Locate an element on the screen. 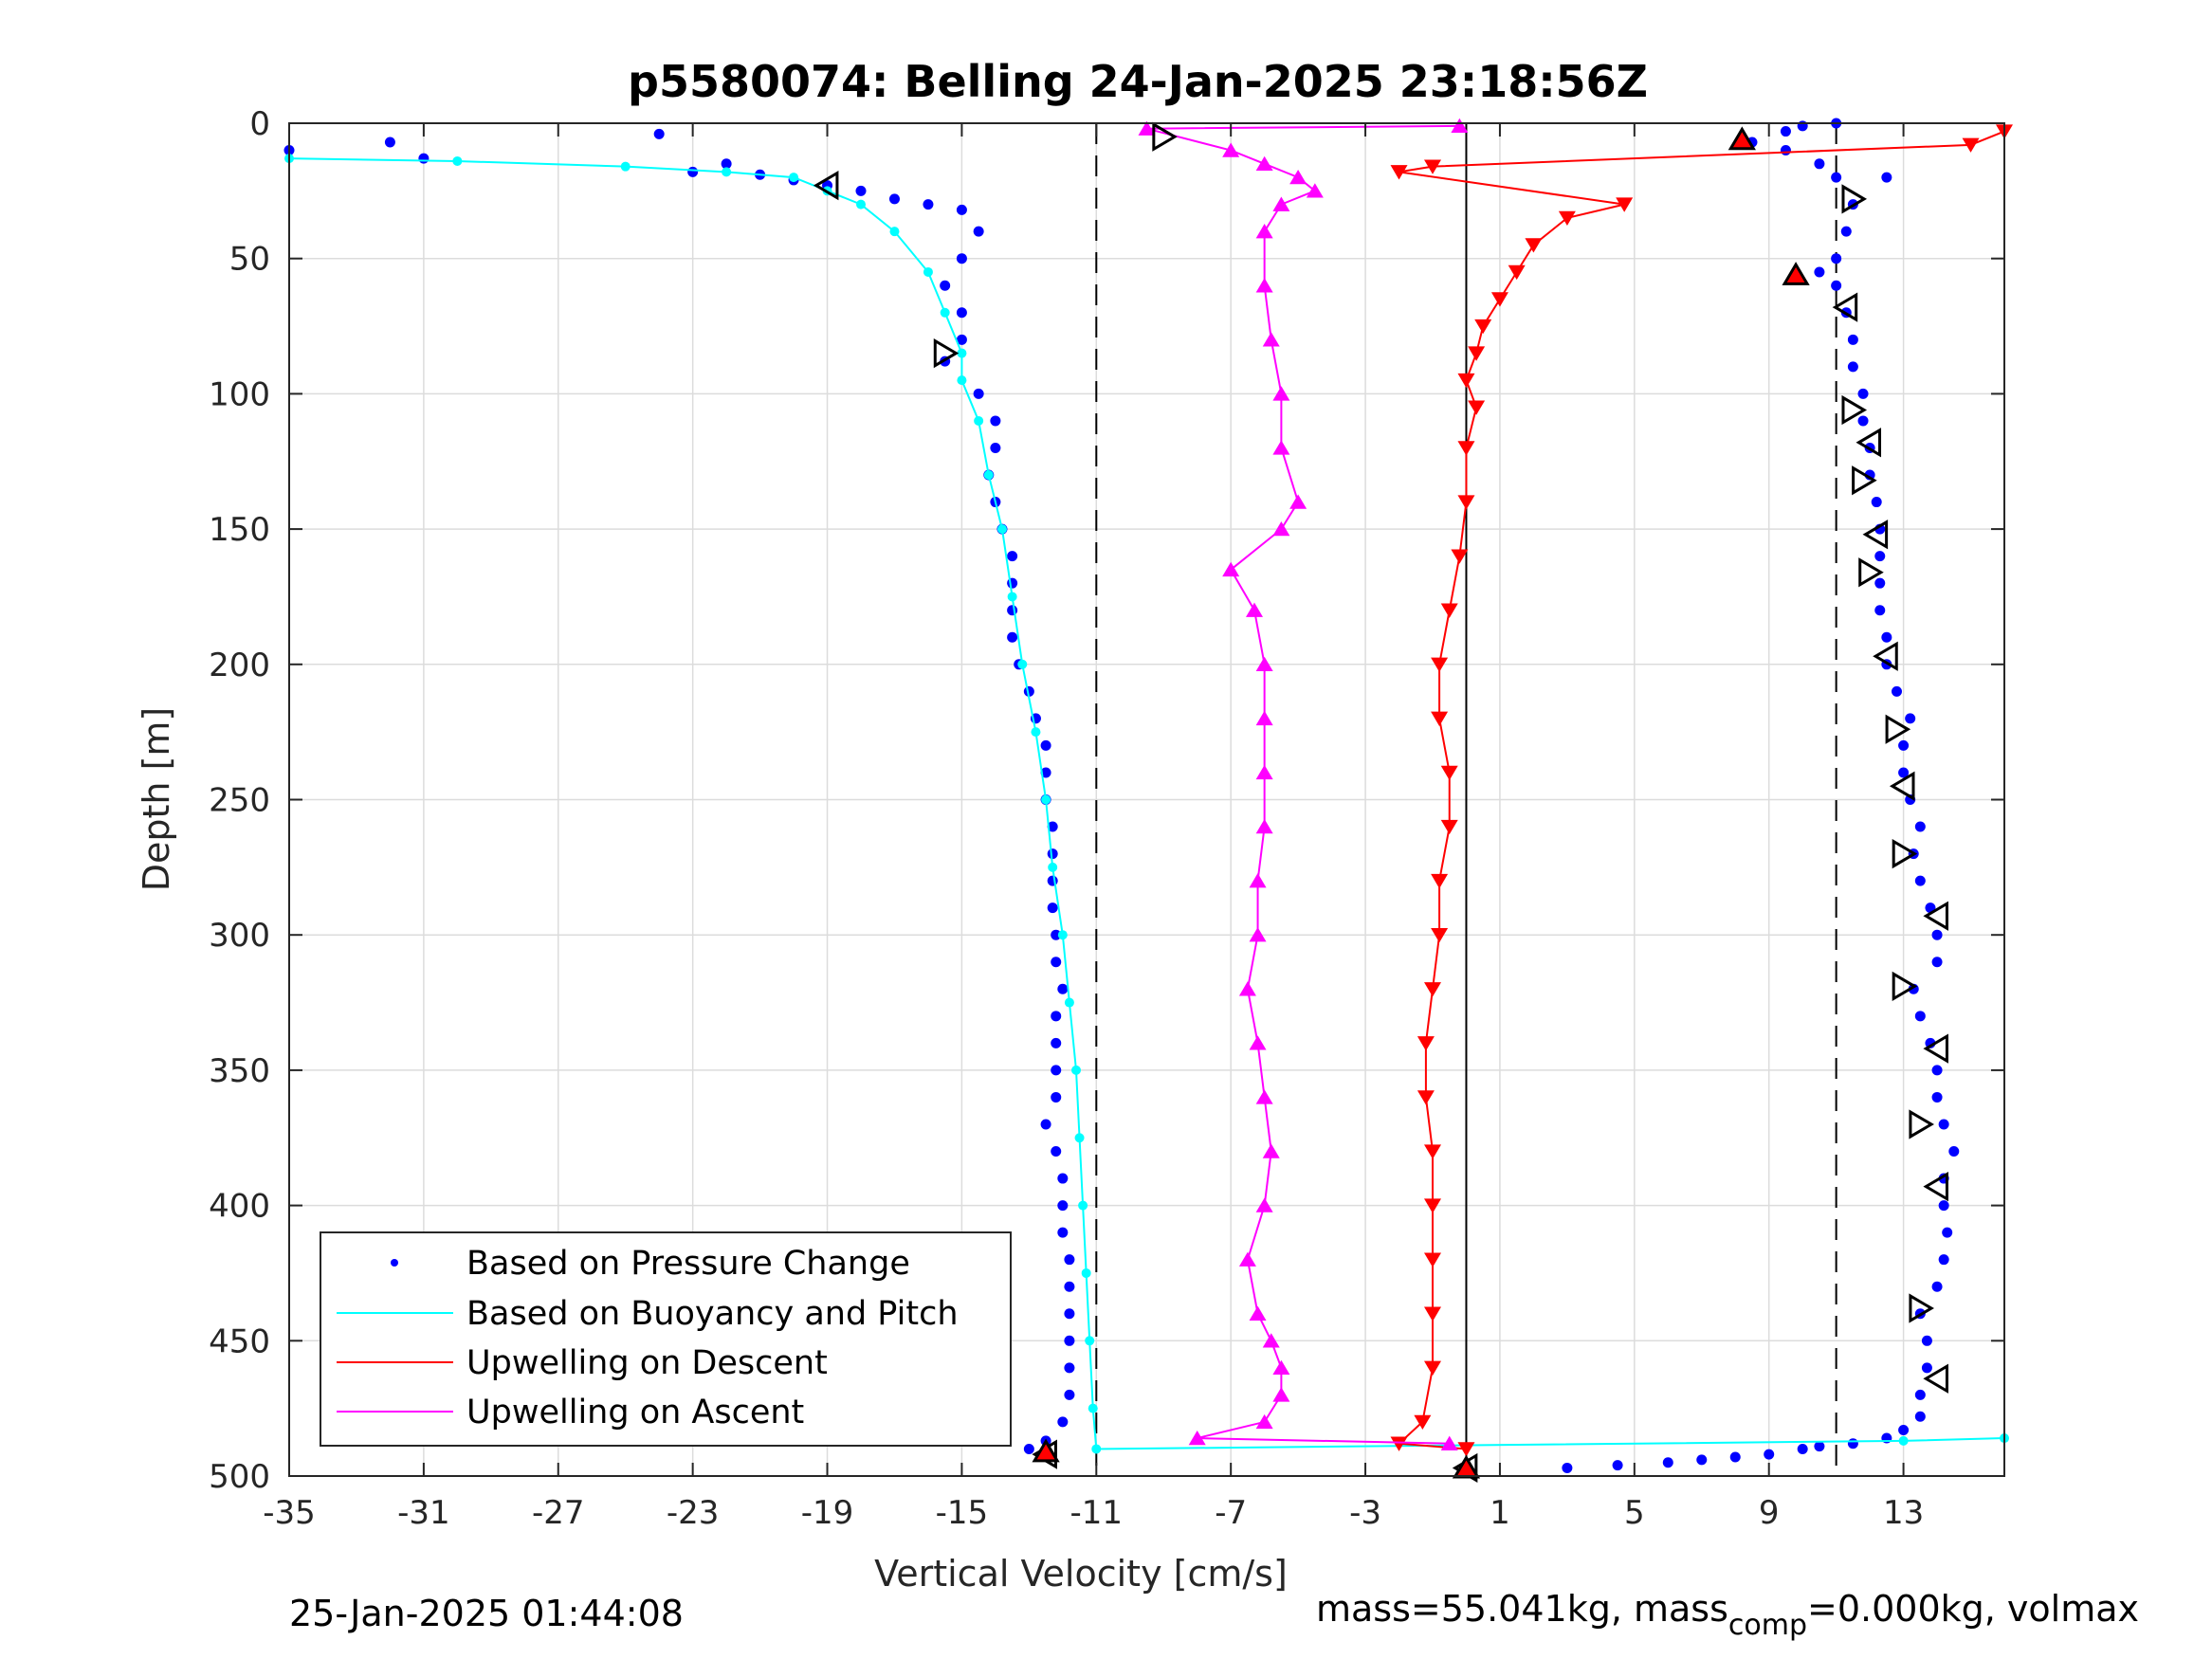  x-tick-label: 5 is located at coordinates (1634, 1513).